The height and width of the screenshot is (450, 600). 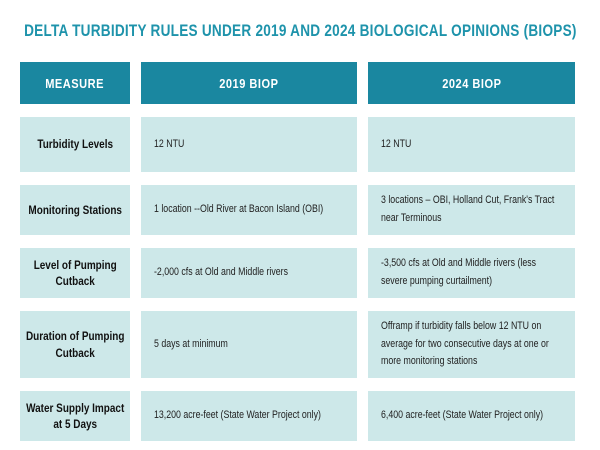 What do you see at coordinates (221, 272) in the screenshot?
I see `cell-value: -2,000 cfs at Old and Middle rivers` at bounding box center [221, 272].